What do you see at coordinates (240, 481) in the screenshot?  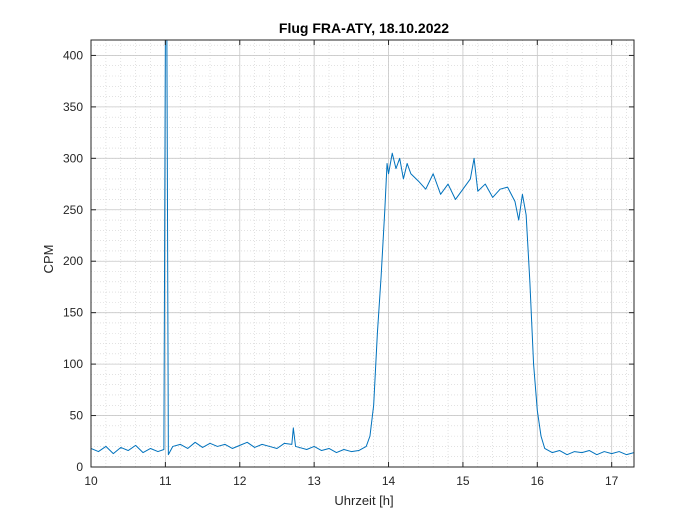 I see `x-tick-label: 12` at bounding box center [240, 481].